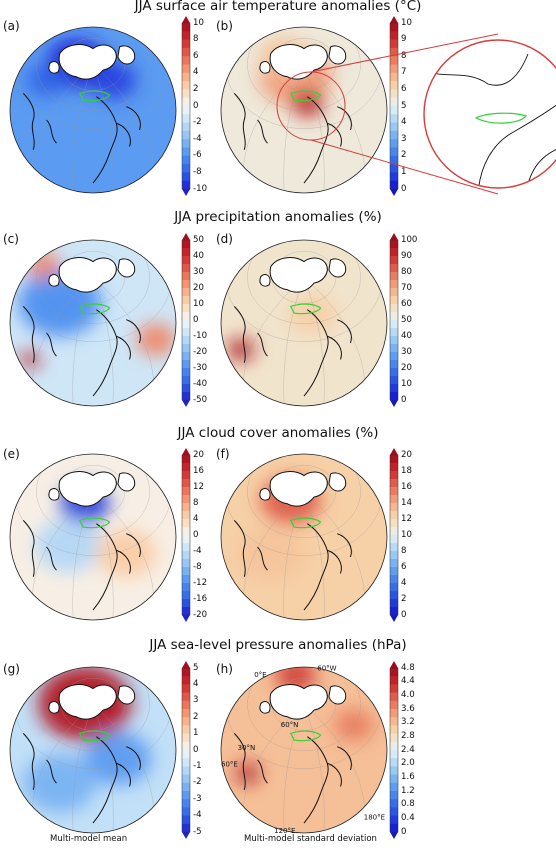 The width and height of the screenshot is (556, 850). I want to click on zoom-connector-bottom, so click(404, 167).